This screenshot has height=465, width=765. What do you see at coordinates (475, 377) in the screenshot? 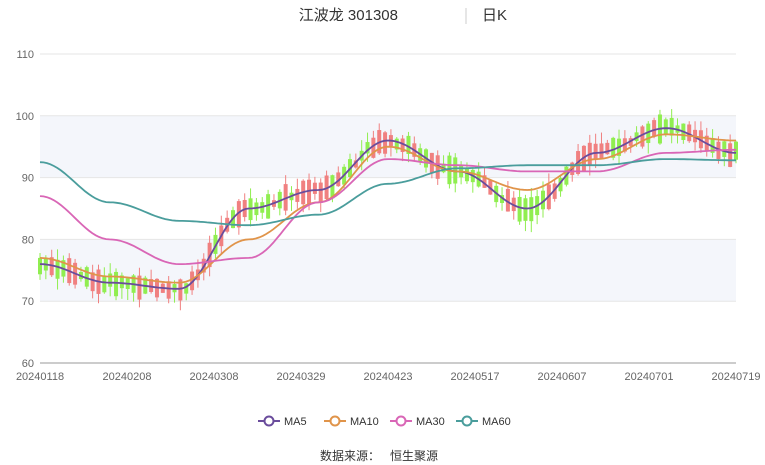
I see `x-tick-label: 20240517` at bounding box center [475, 377].